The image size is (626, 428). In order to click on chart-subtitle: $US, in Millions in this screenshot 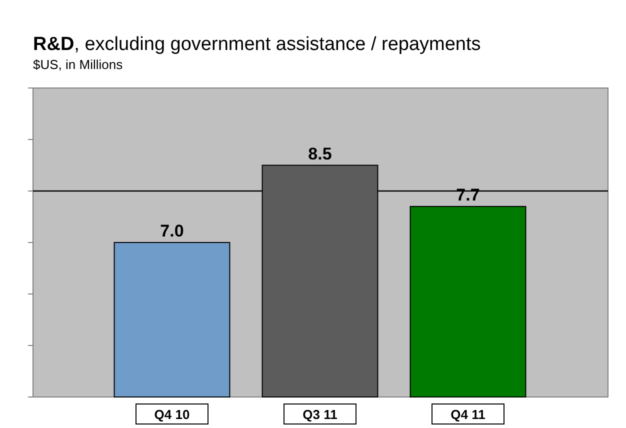, I will do `click(78, 64)`.